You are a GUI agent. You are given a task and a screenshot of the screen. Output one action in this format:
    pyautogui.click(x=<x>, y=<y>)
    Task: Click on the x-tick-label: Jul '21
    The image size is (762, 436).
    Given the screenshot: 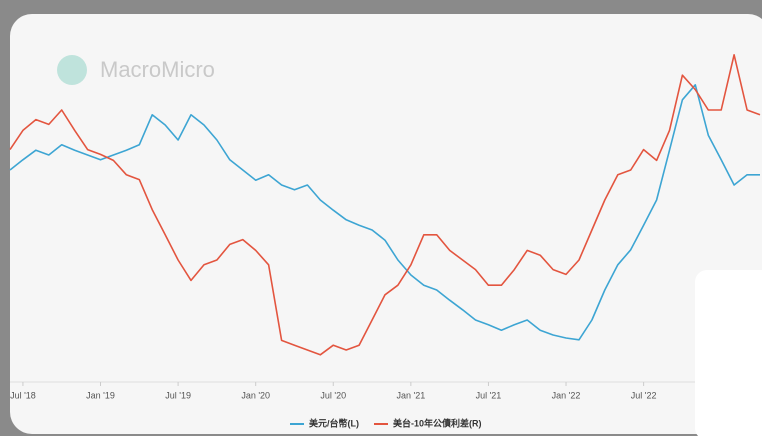 What is the action you would take?
    pyautogui.click(x=489, y=395)
    